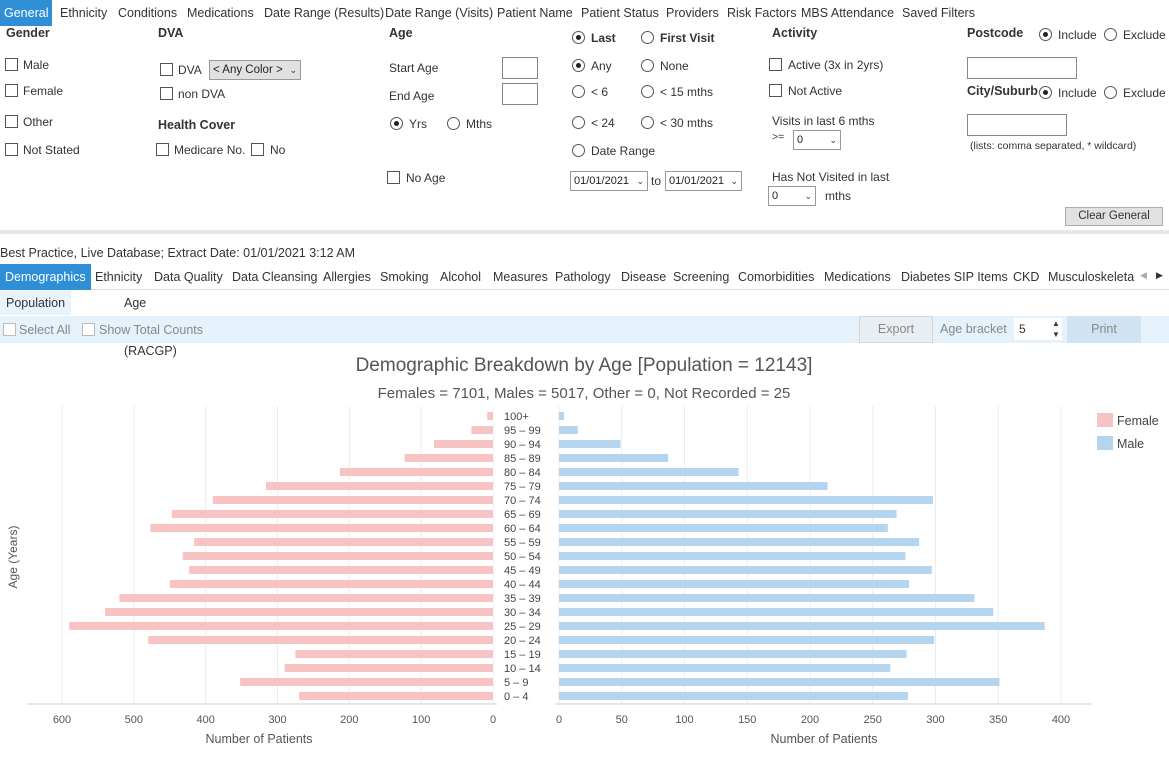  What do you see at coordinates (647, 65) in the screenshot?
I see `none-radio` at bounding box center [647, 65].